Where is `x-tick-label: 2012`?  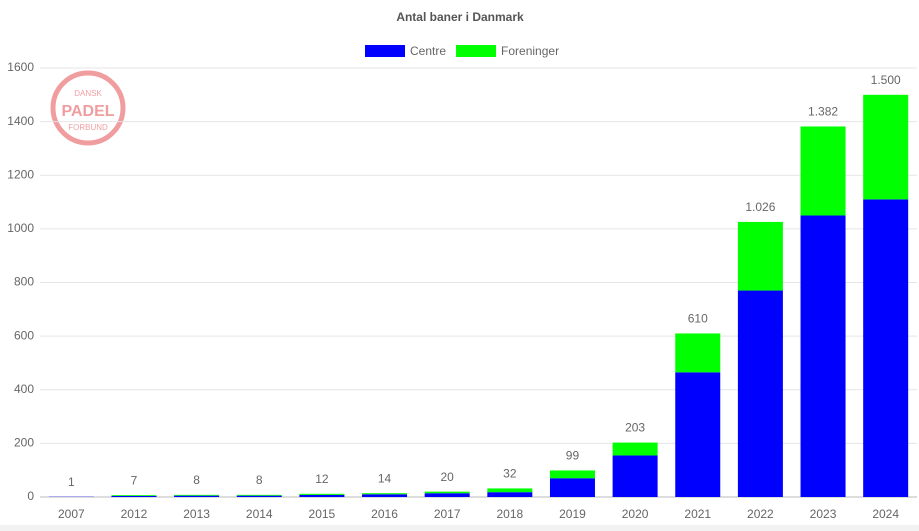
x-tick-label: 2012 is located at coordinates (134, 514).